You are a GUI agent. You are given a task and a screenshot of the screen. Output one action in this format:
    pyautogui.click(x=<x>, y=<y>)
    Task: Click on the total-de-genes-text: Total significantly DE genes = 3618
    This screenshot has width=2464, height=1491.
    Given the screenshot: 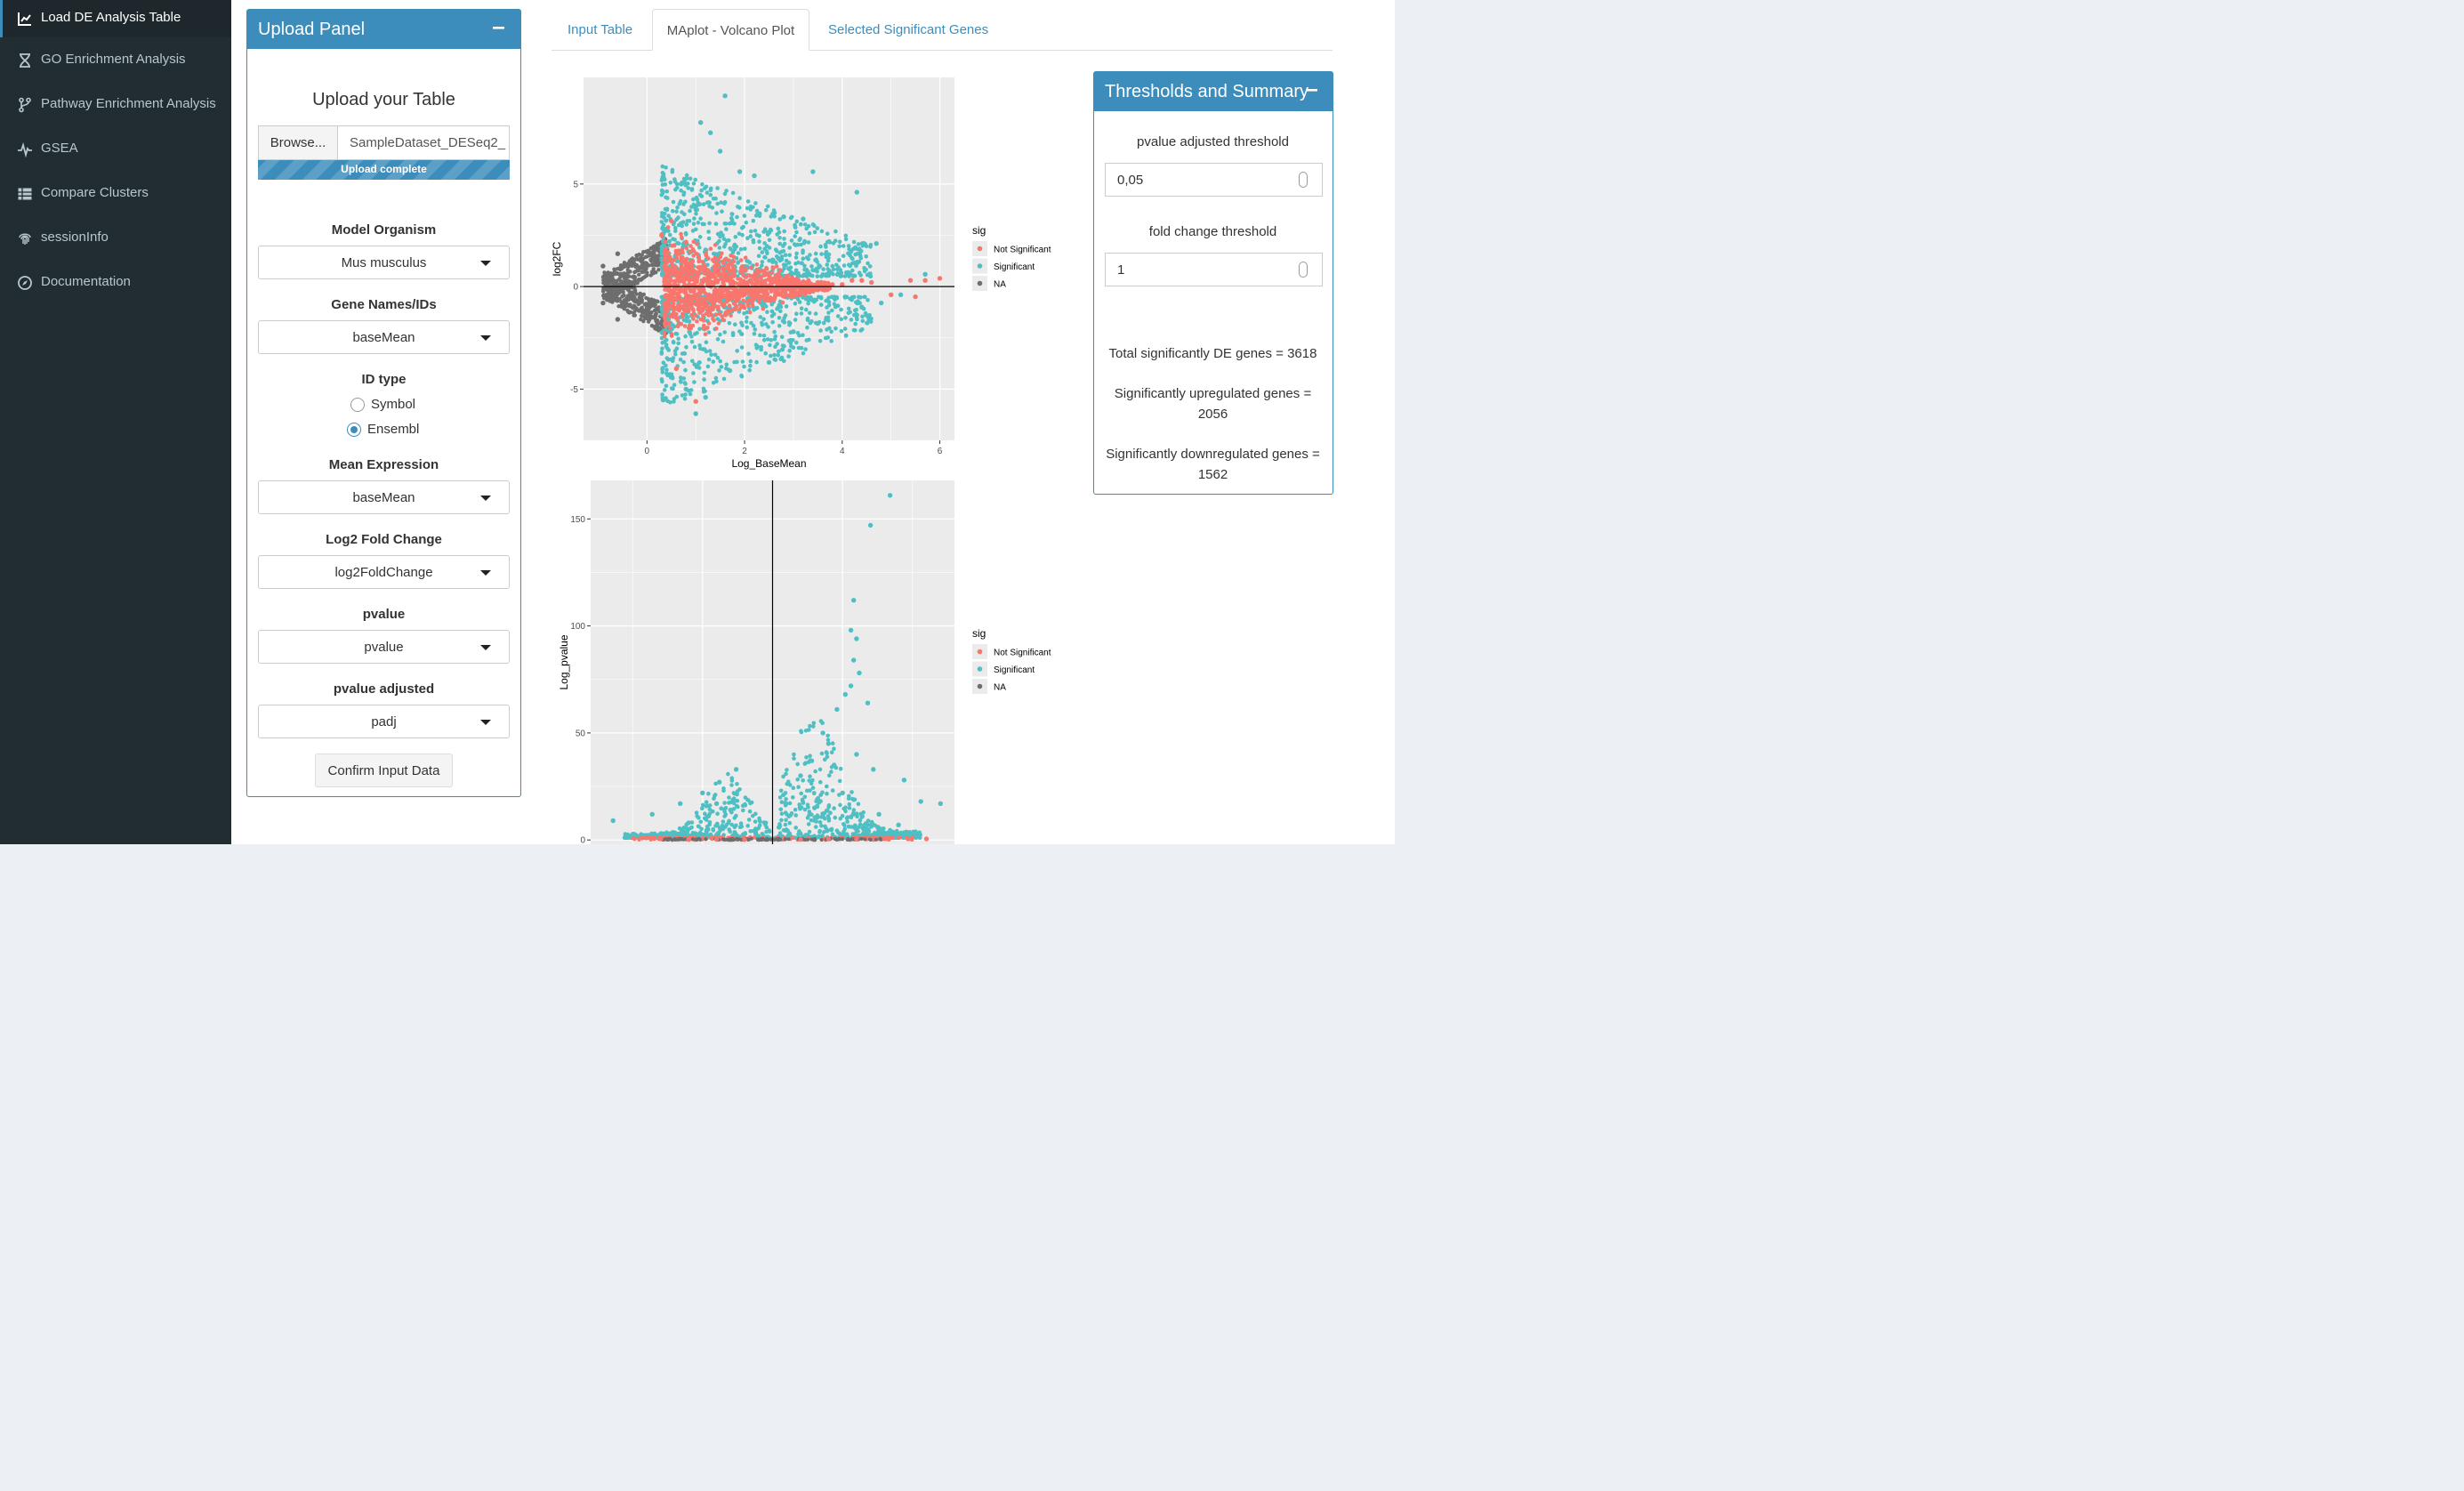 What is the action you would take?
    pyautogui.click(x=1212, y=353)
    